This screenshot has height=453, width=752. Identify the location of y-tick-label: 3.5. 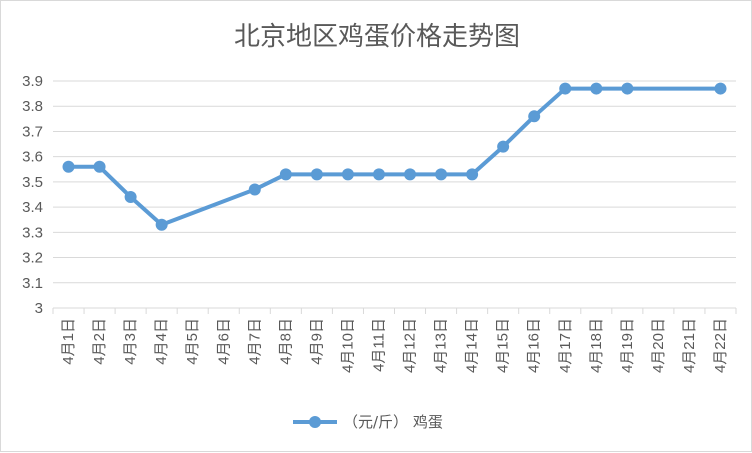
(32, 182).